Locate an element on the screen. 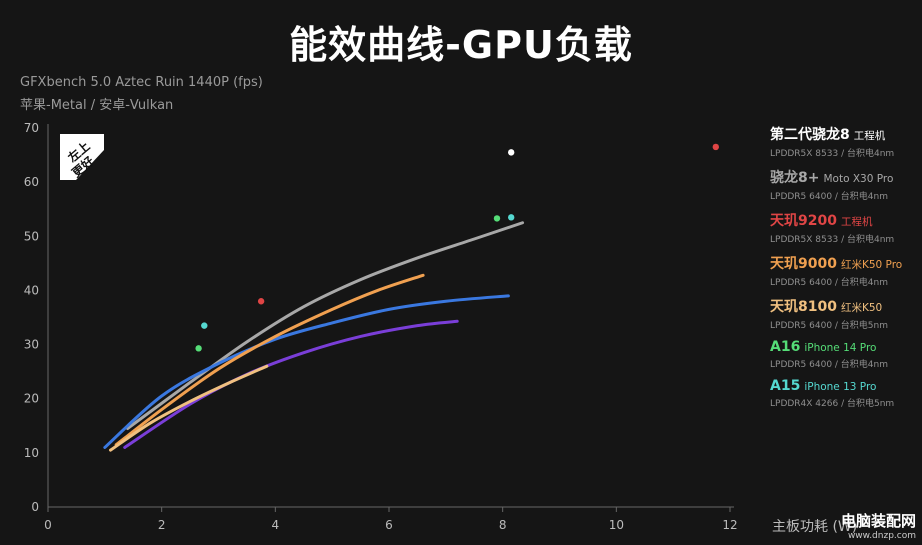 Image resolution: width=922 pixels, height=545 pixels. legend-model-label: iPhone 14 Pro is located at coordinates (840, 348).